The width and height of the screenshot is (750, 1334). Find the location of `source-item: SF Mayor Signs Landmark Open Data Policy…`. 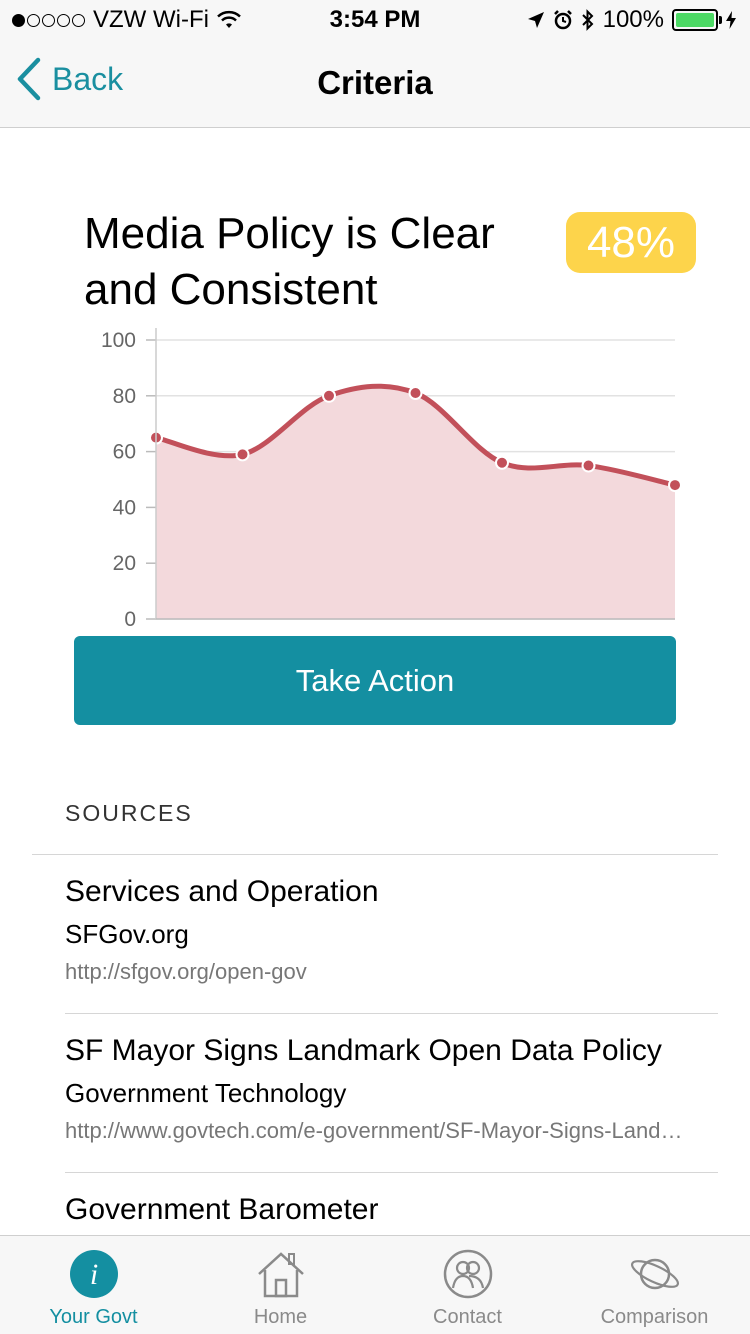

source-item: SF Mayor Signs Landmark Open Data Policy… is located at coordinates (391, 1093).